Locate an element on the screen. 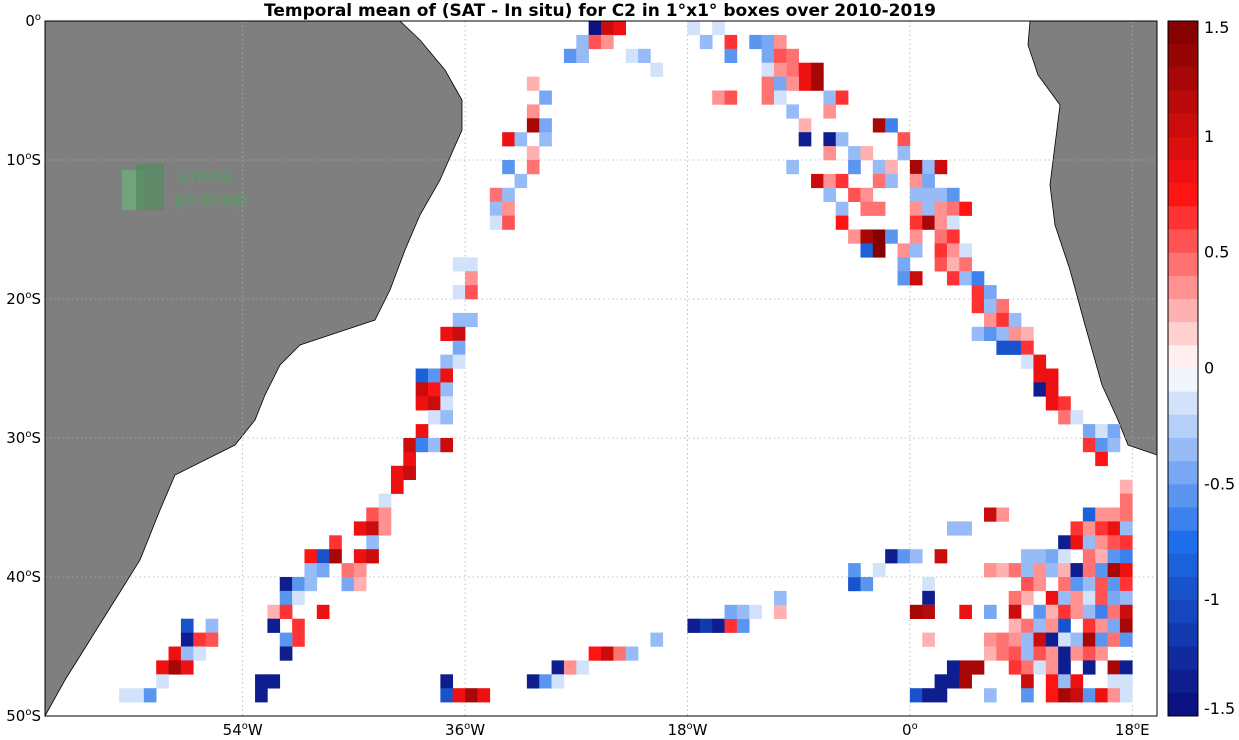 The height and width of the screenshot is (740, 1239). x-tick-label: 18oE is located at coordinates (1132, 730).